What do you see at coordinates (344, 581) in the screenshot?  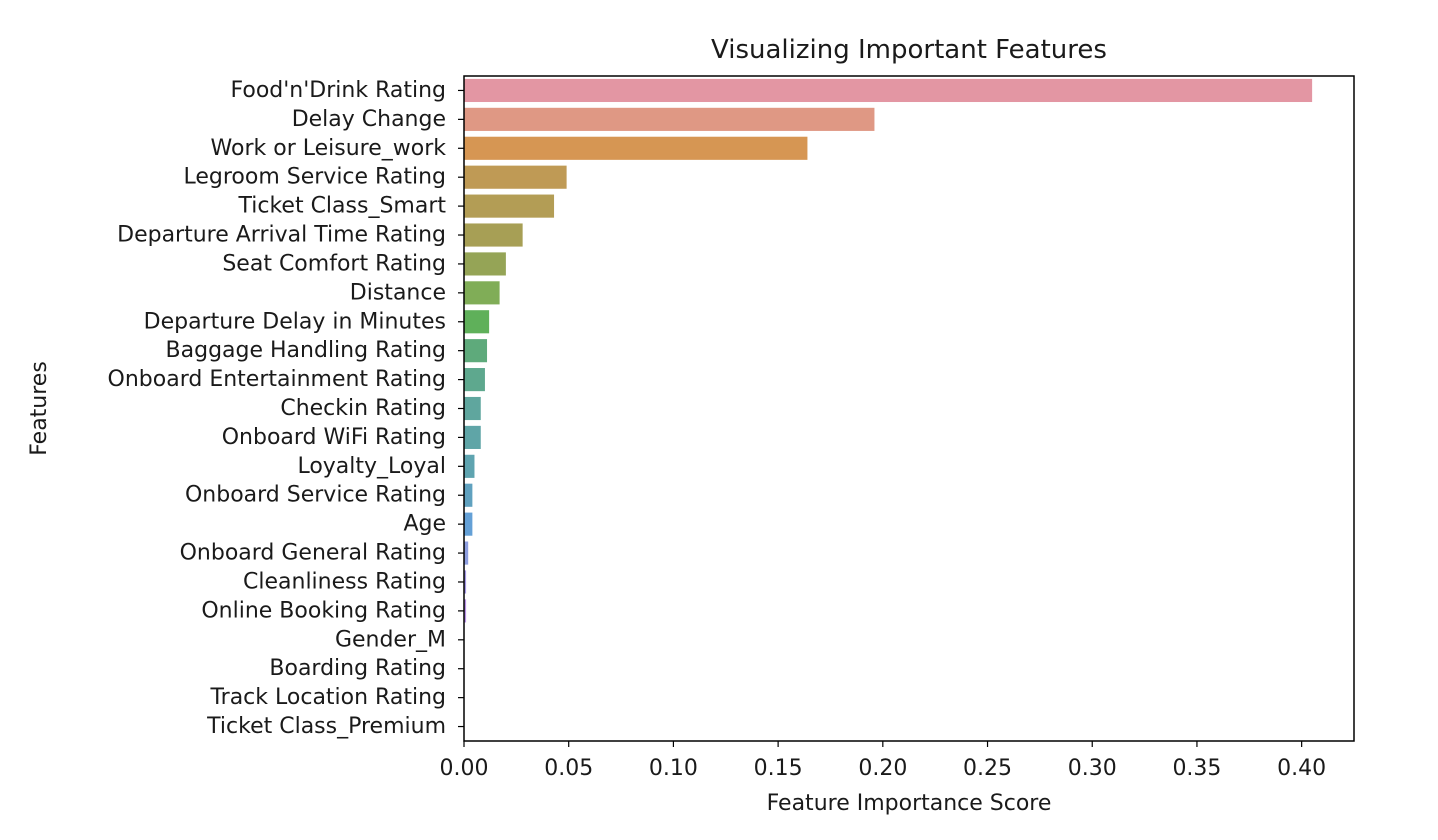 I see `y-tick-label: Cleanliness Rating` at bounding box center [344, 581].